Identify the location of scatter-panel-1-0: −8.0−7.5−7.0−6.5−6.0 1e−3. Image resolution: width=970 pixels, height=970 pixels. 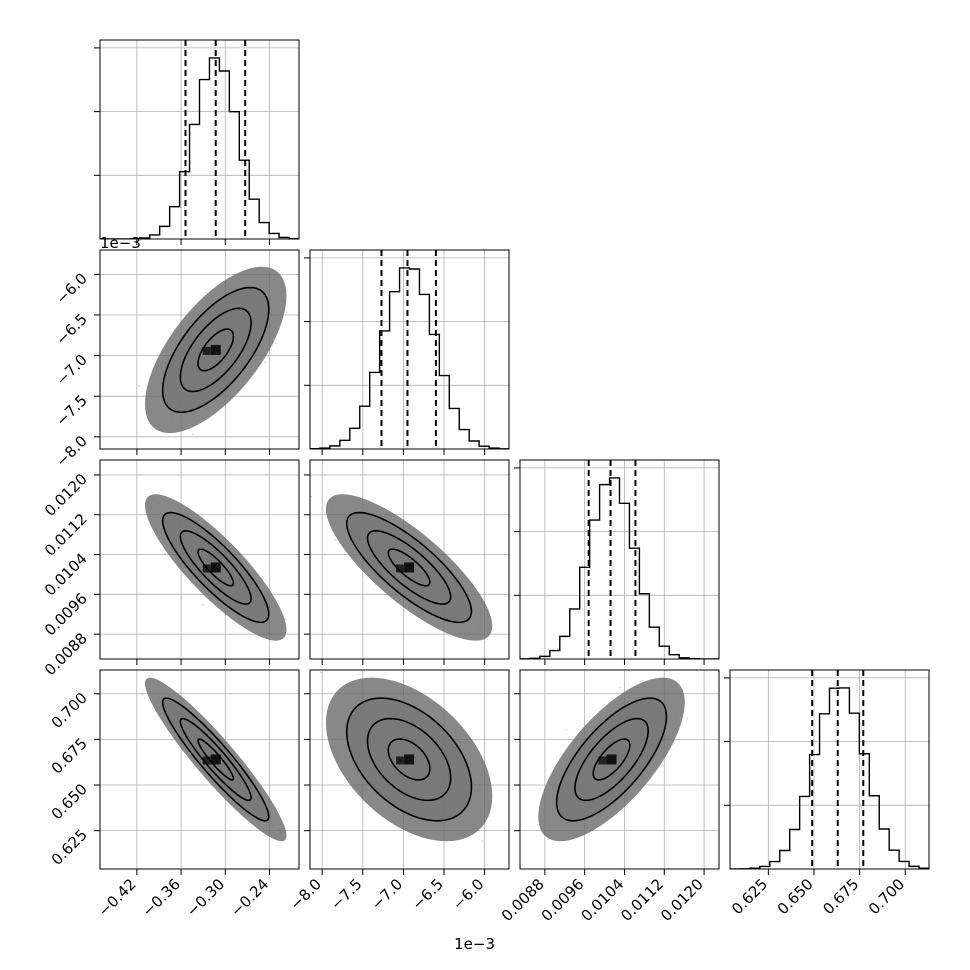
(176, 352).